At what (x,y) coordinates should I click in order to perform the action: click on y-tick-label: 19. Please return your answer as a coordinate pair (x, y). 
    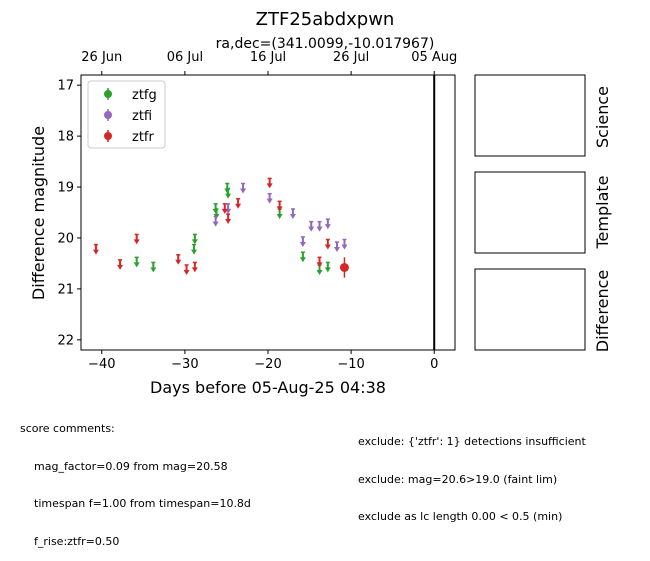
    Looking at the image, I should click on (65, 188).